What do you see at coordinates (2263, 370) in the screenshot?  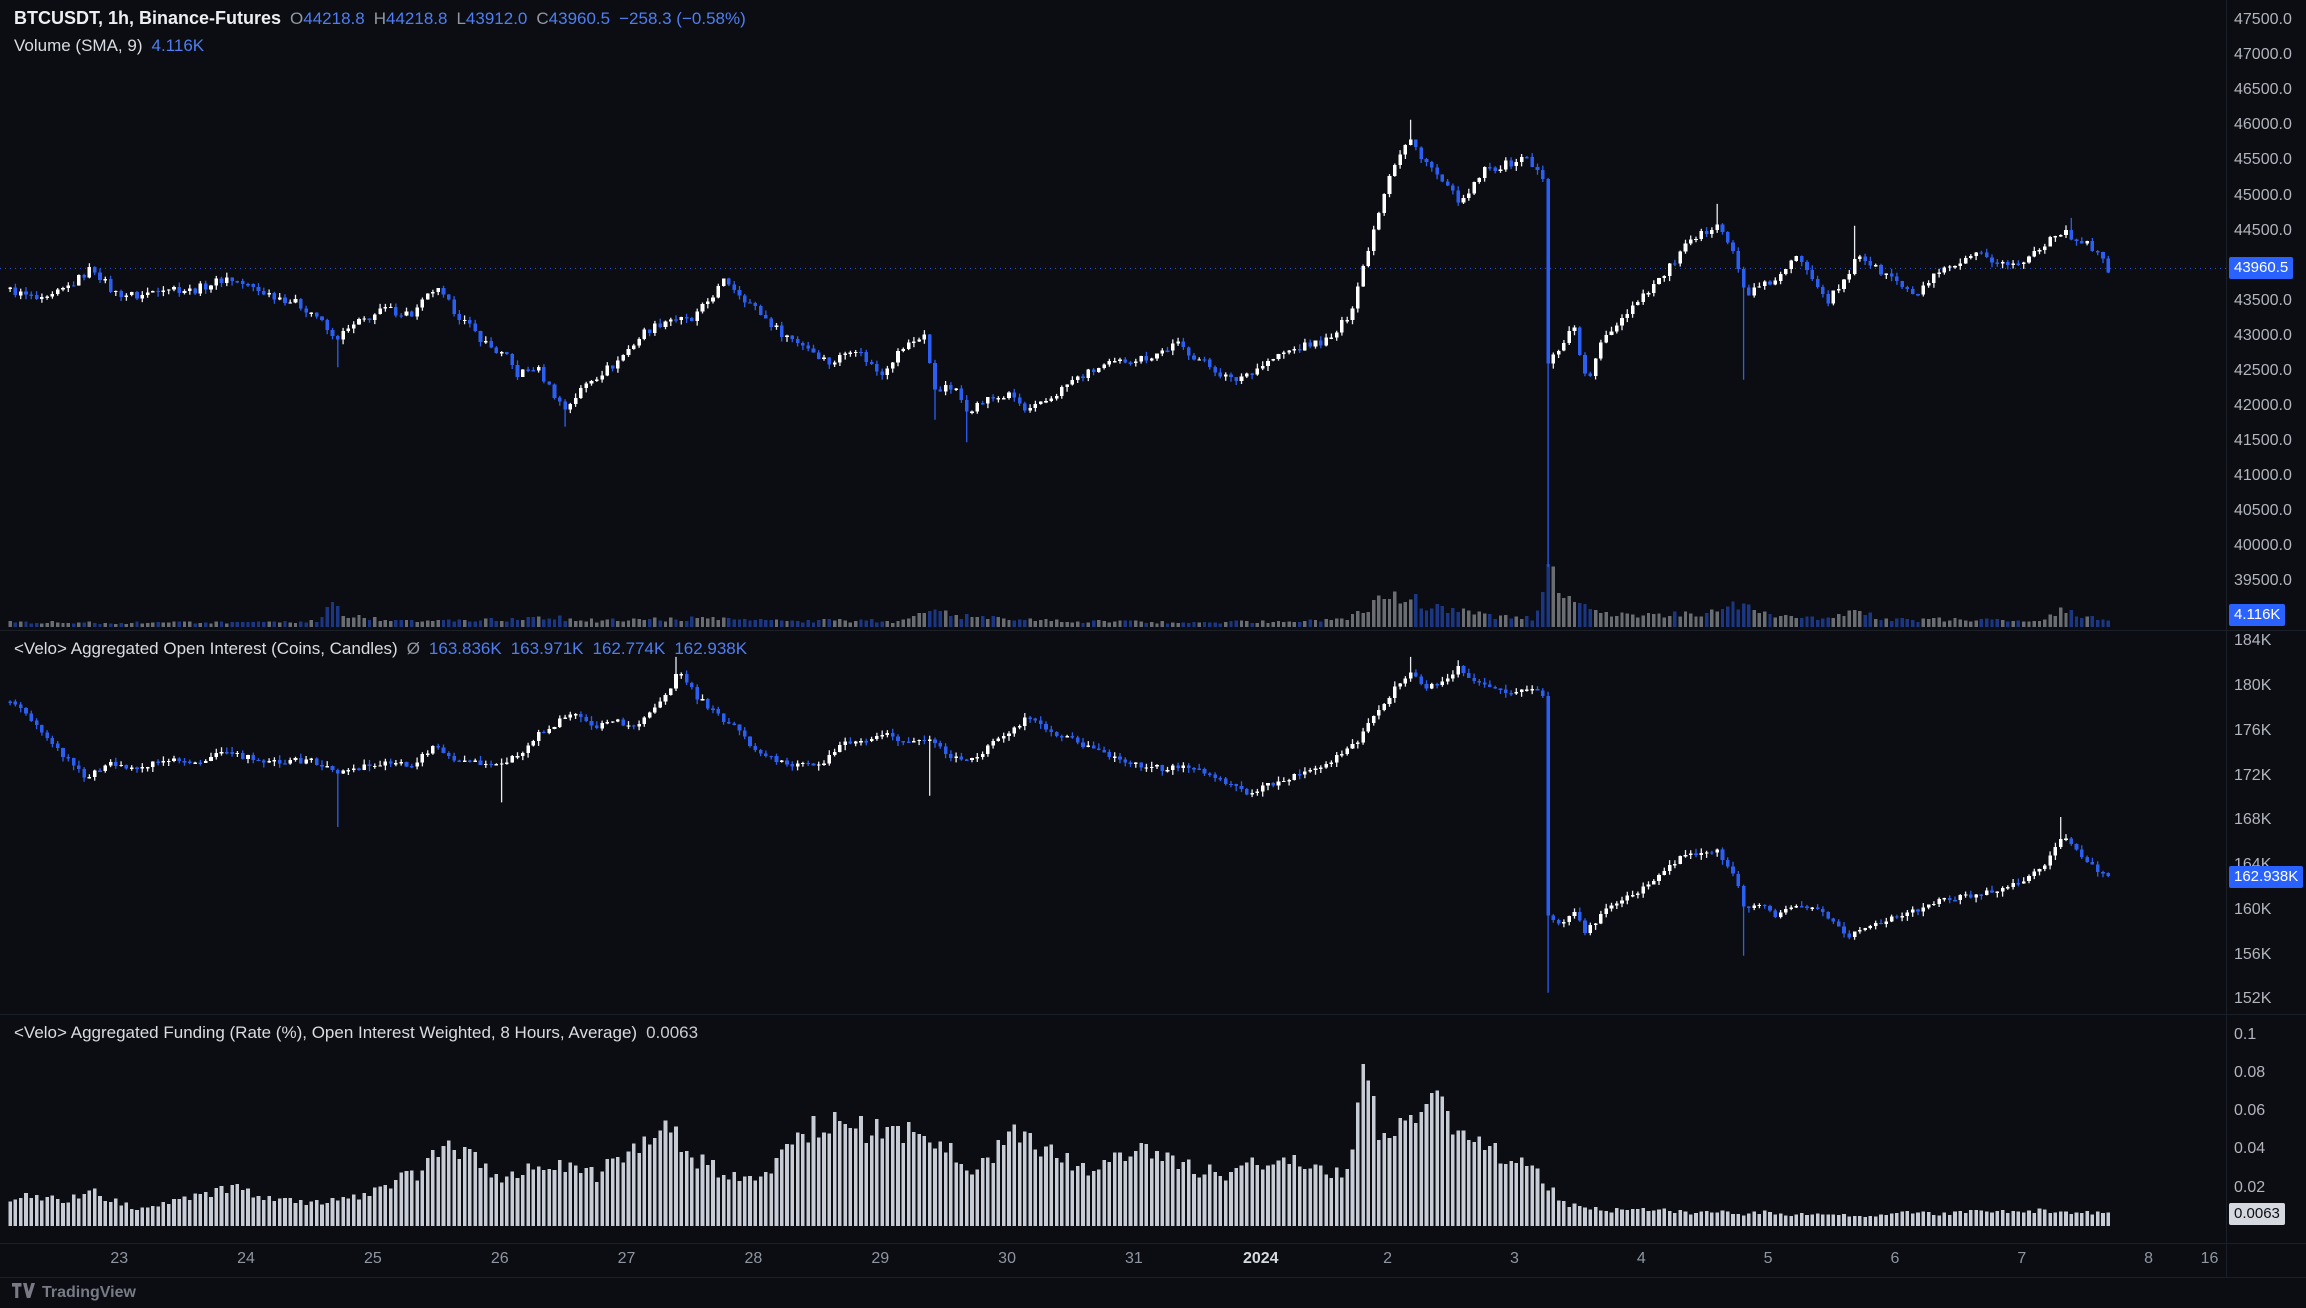 I see `y-axis-label: 42500.0` at bounding box center [2263, 370].